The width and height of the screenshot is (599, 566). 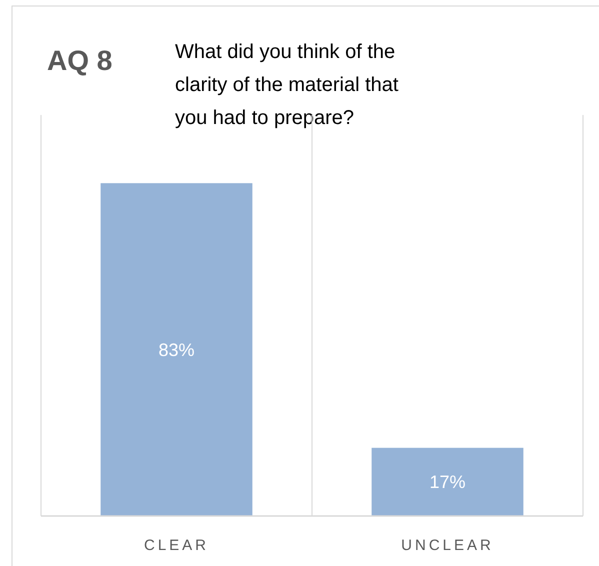 What do you see at coordinates (79, 60) in the screenshot?
I see `chart-title: AQ 8` at bounding box center [79, 60].